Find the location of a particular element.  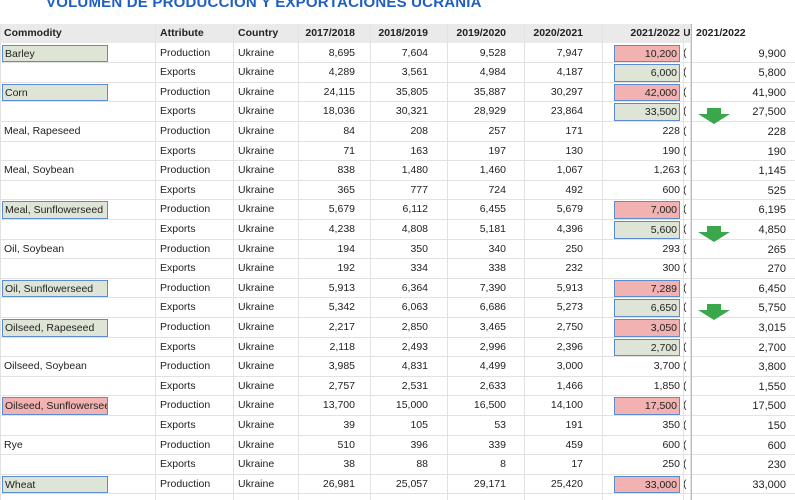

estimate: 190 is located at coordinates (776, 151).